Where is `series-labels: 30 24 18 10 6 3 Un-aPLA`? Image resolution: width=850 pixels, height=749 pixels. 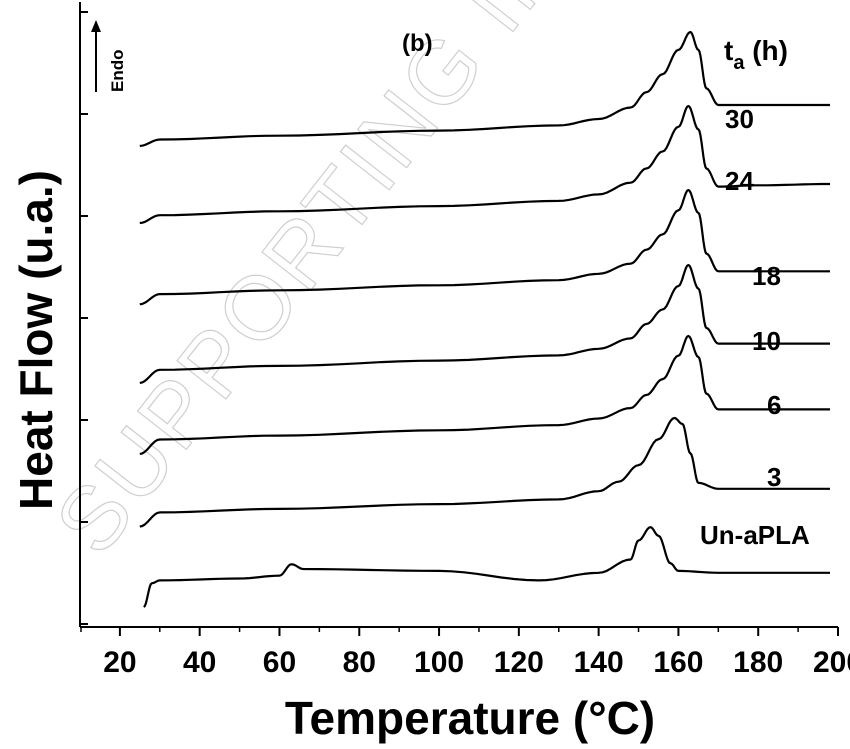 series-labels: 30 24 18 10 6 3 Un-aPLA is located at coordinates (755, 327).